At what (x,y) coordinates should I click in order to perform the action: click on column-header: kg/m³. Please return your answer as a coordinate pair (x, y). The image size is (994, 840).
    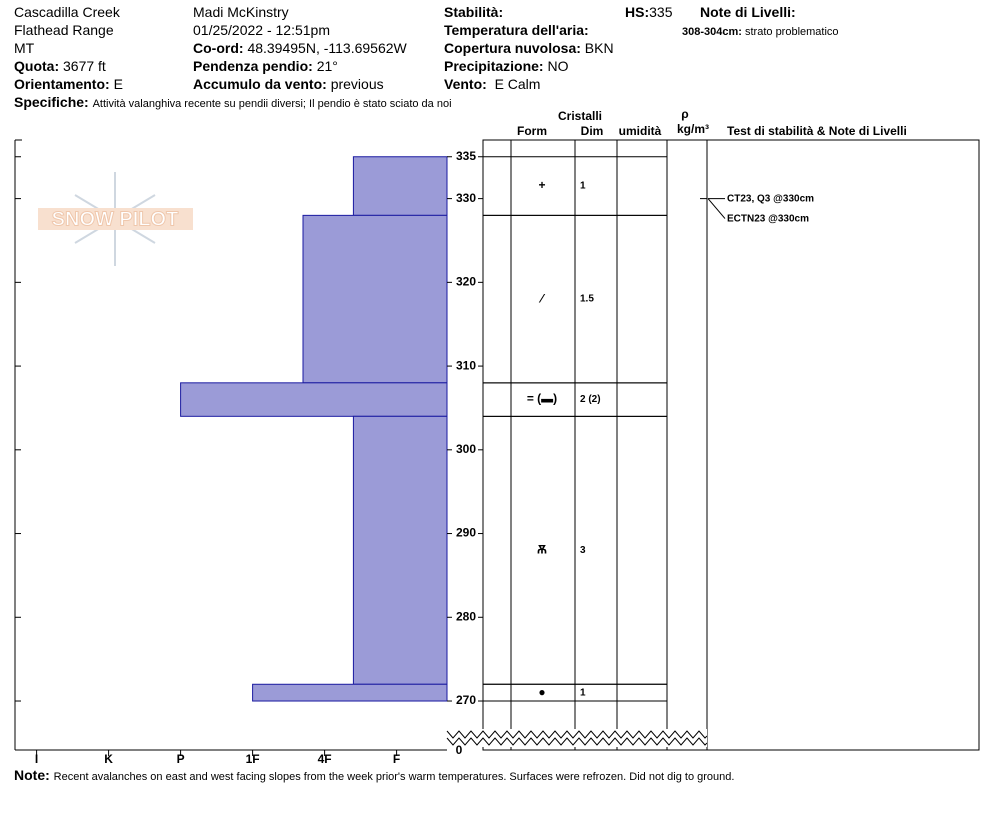
    Looking at the image, I should click on (693, 129).